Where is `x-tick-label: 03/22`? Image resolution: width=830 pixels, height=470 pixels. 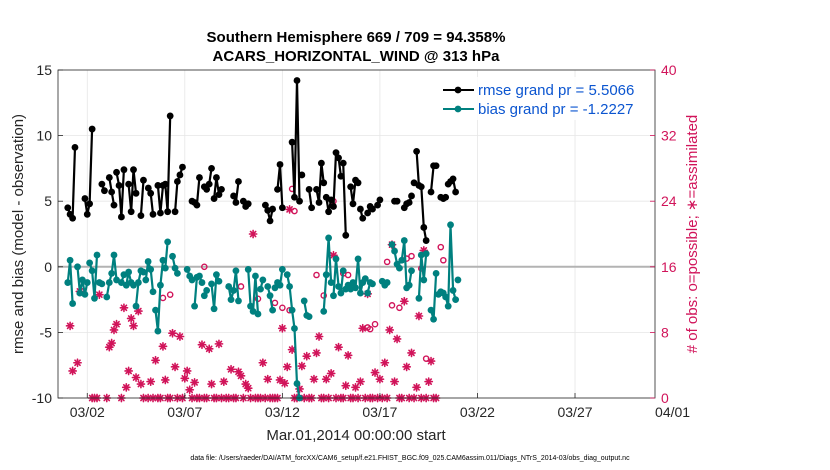 x-tick-label: 03/22 is located at coordinates (477, 412).